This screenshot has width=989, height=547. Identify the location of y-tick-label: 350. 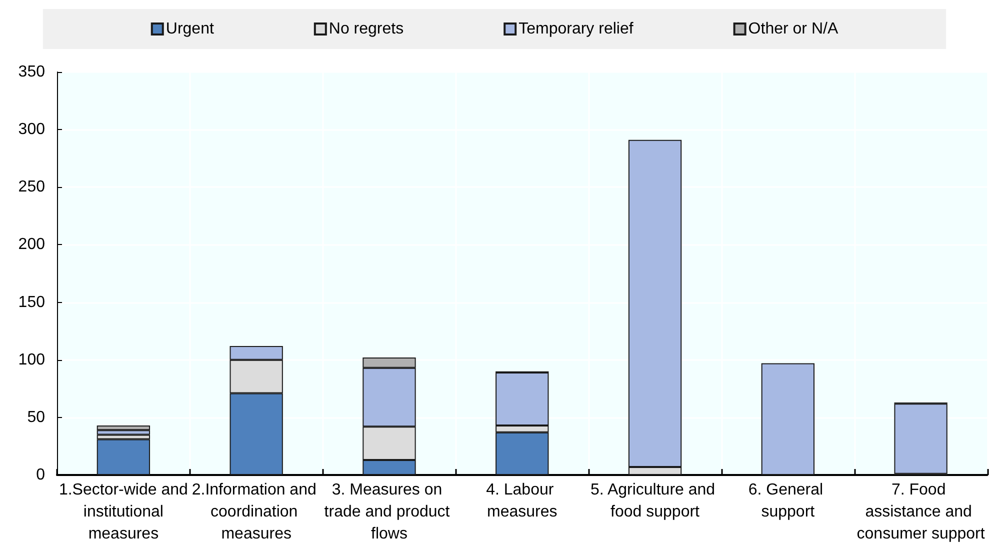
(32, 72).